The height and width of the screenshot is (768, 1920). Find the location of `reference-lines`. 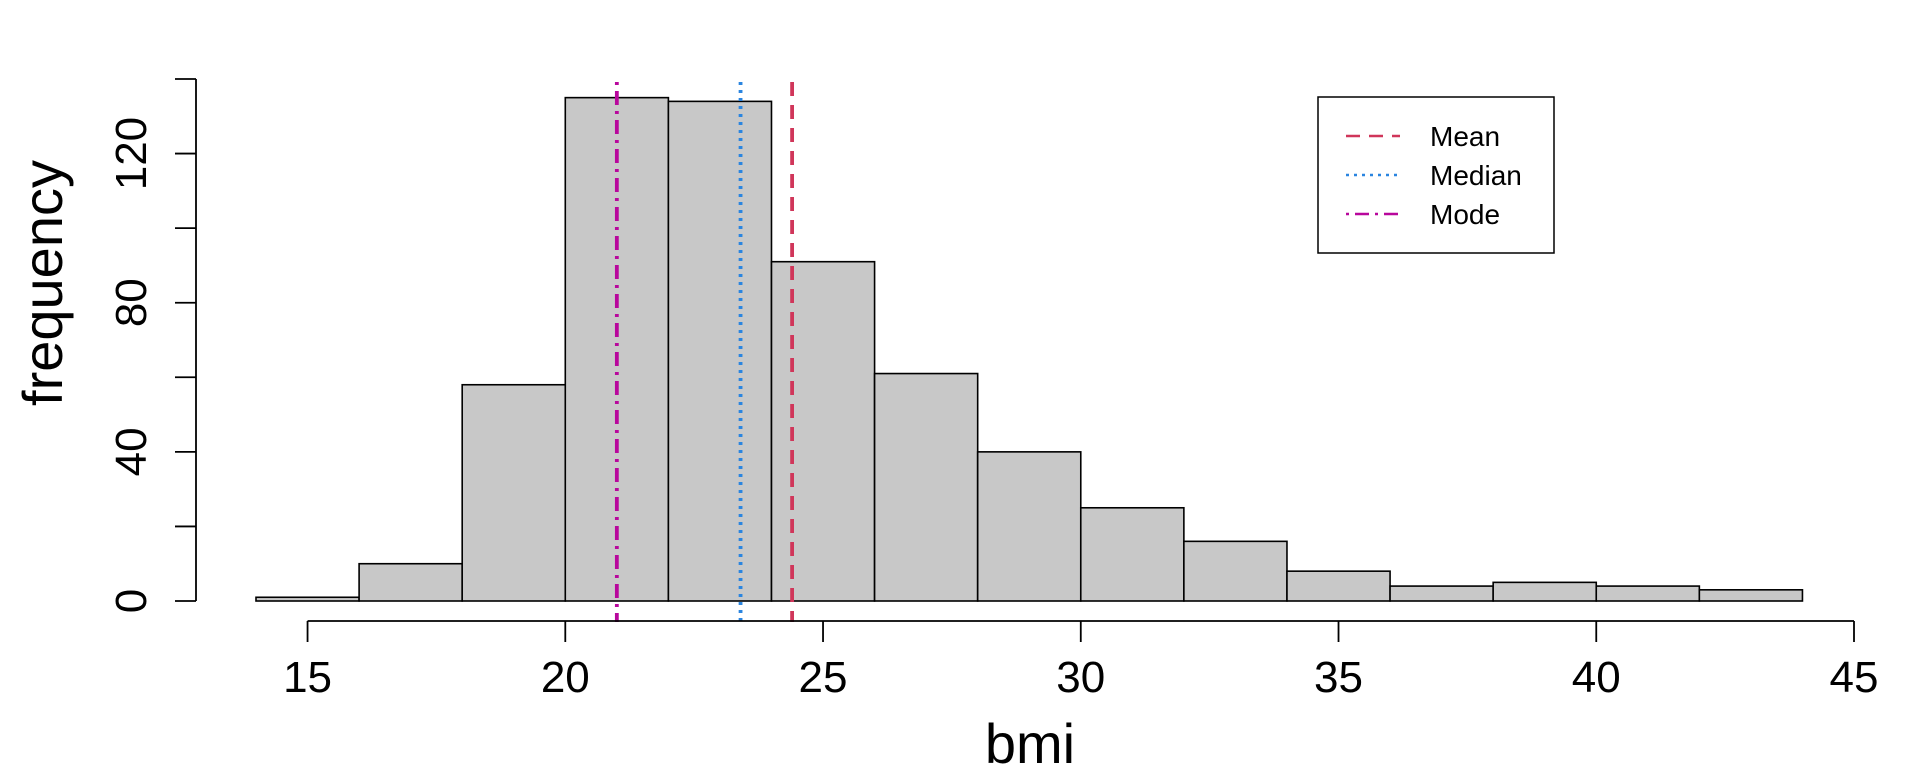

reference-lines is located at coordinates (704, 352).